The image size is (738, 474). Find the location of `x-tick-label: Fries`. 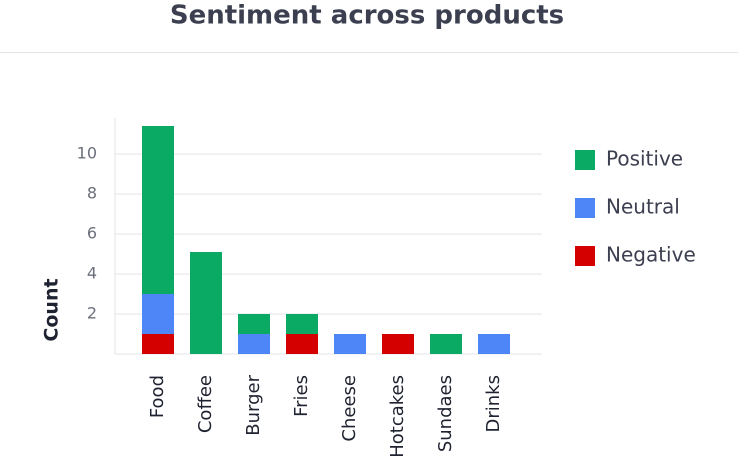

x-tick-label: Fries is located at coordinates (301, 396).